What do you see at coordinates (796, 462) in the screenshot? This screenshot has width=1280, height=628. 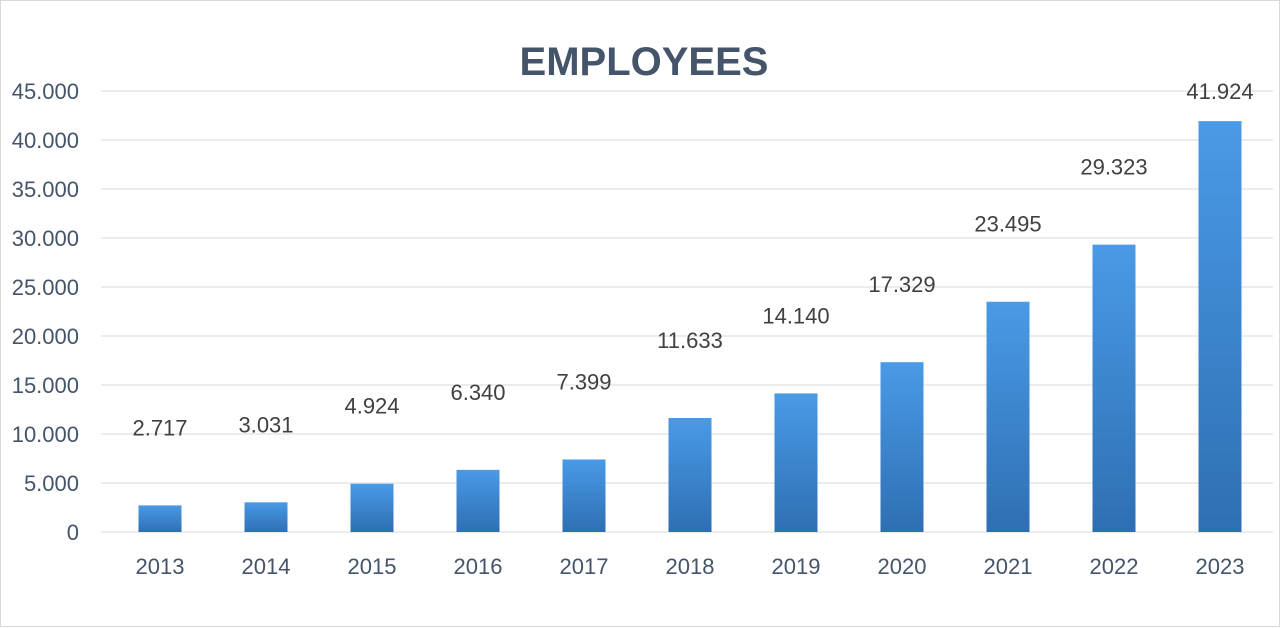 I see `bar-2019` at bounding box center [796, 462].